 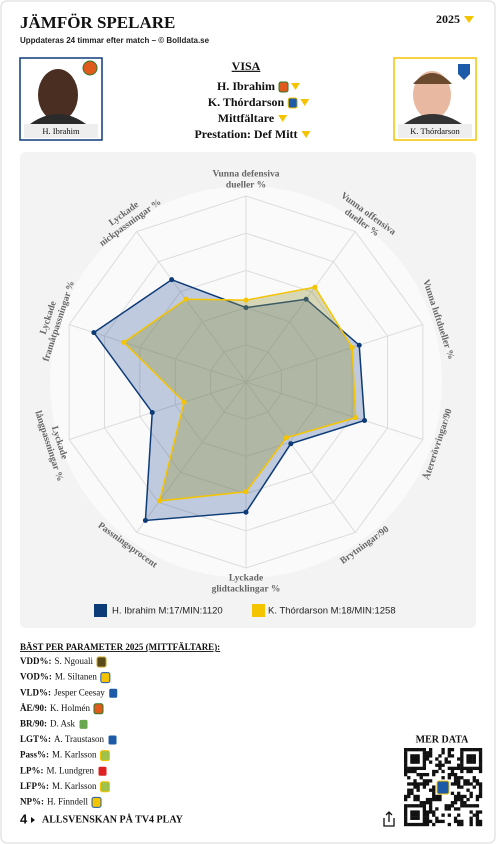 What do you see at coordinates (448, 19) in the screenshot?
I see `season: 2025` at bounding box center [448, 19].